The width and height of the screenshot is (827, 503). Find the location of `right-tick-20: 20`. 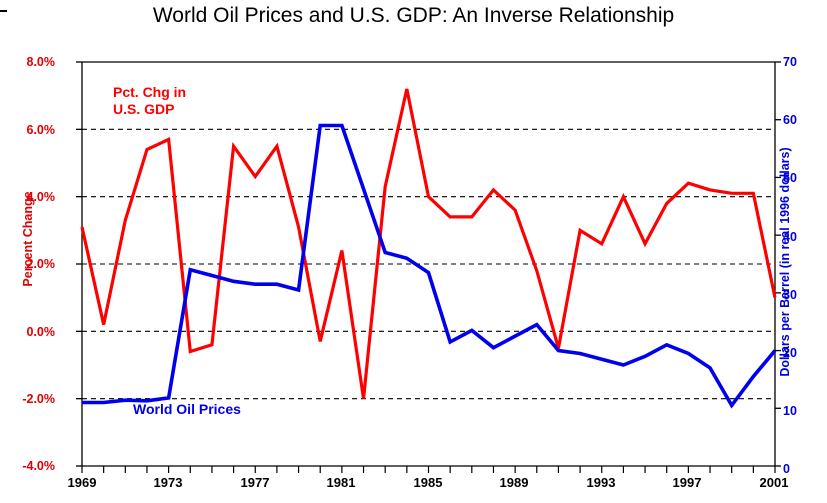

right-tick-20: 20 is located at coordinates (790, 353).